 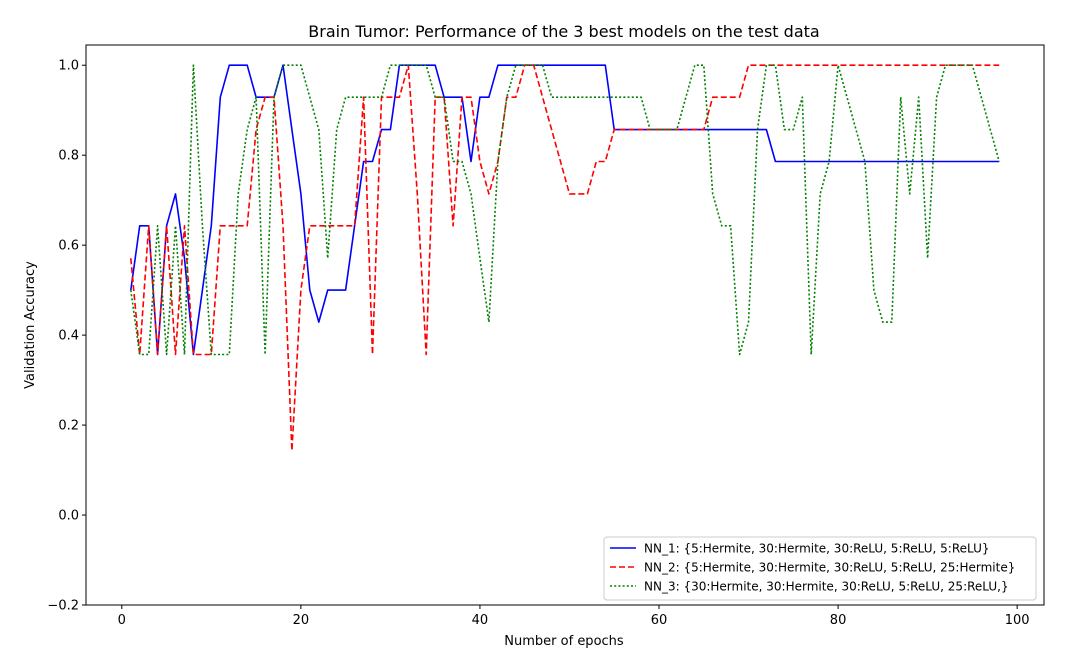 What do you see at coordinates (838, 620) in the screenshot?
I see `x-tick-label: 80` at bounding box center [838, 620].